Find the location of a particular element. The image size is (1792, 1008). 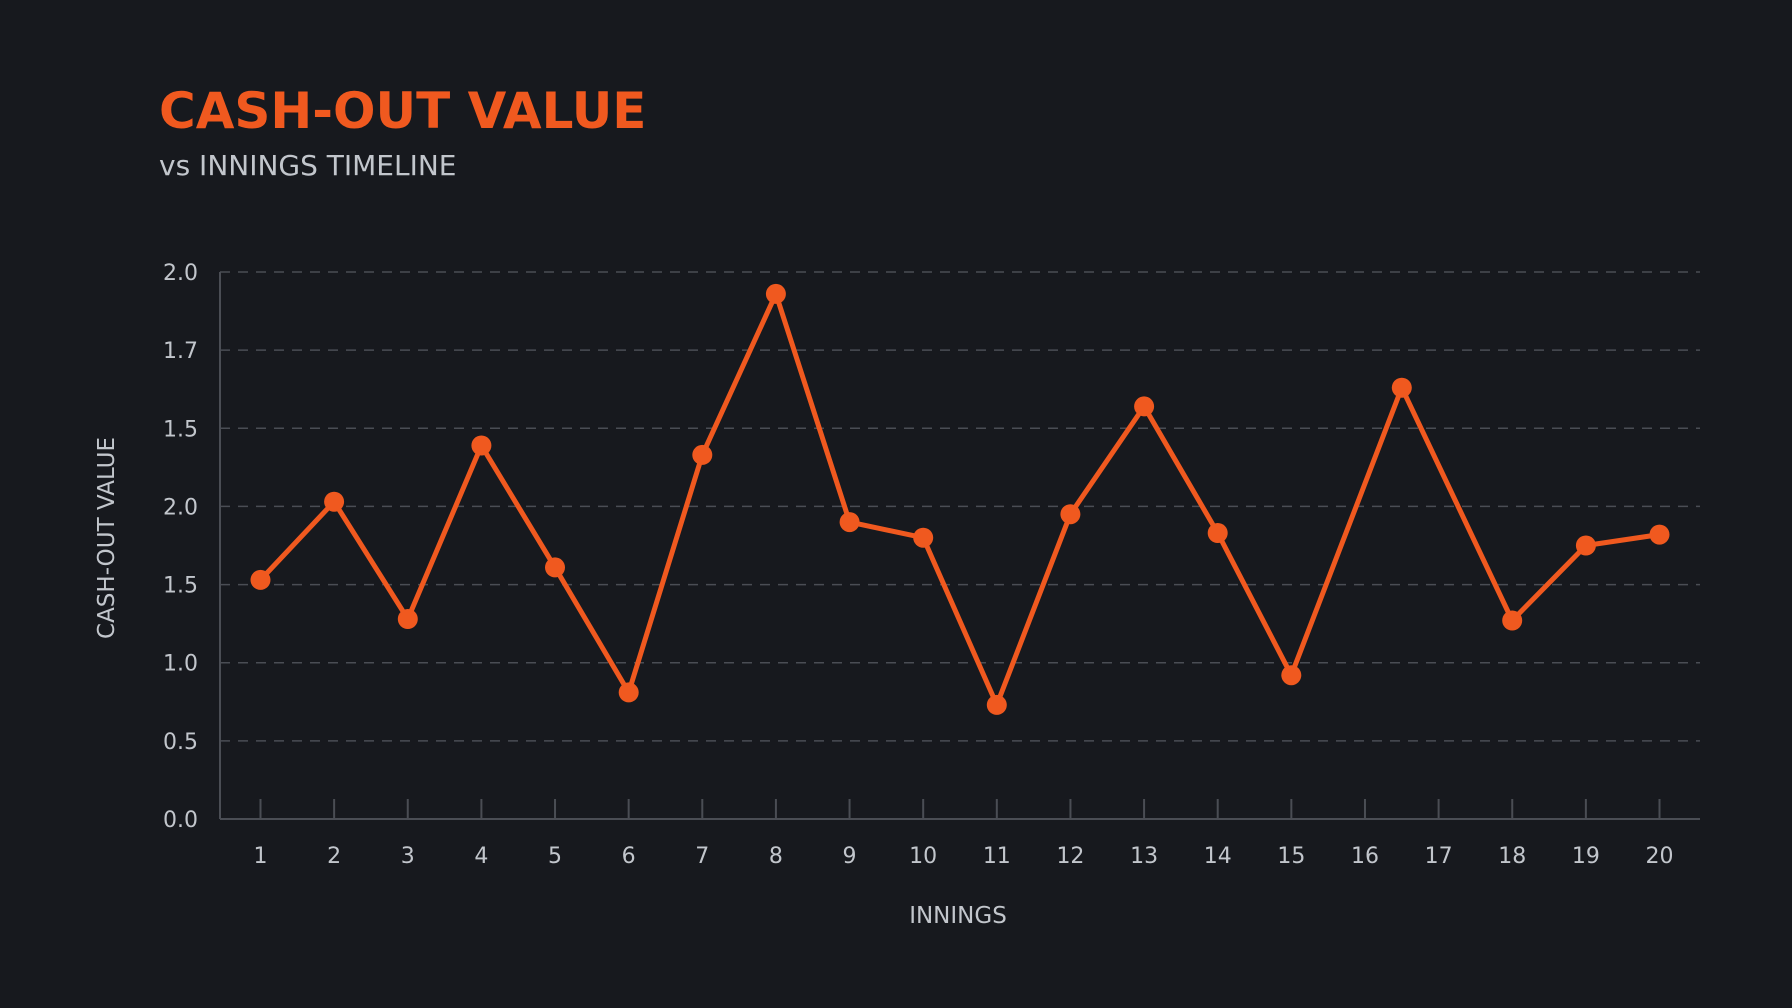

chart-title: CASH-OUT VALUE is located at coordinates (403, 111).